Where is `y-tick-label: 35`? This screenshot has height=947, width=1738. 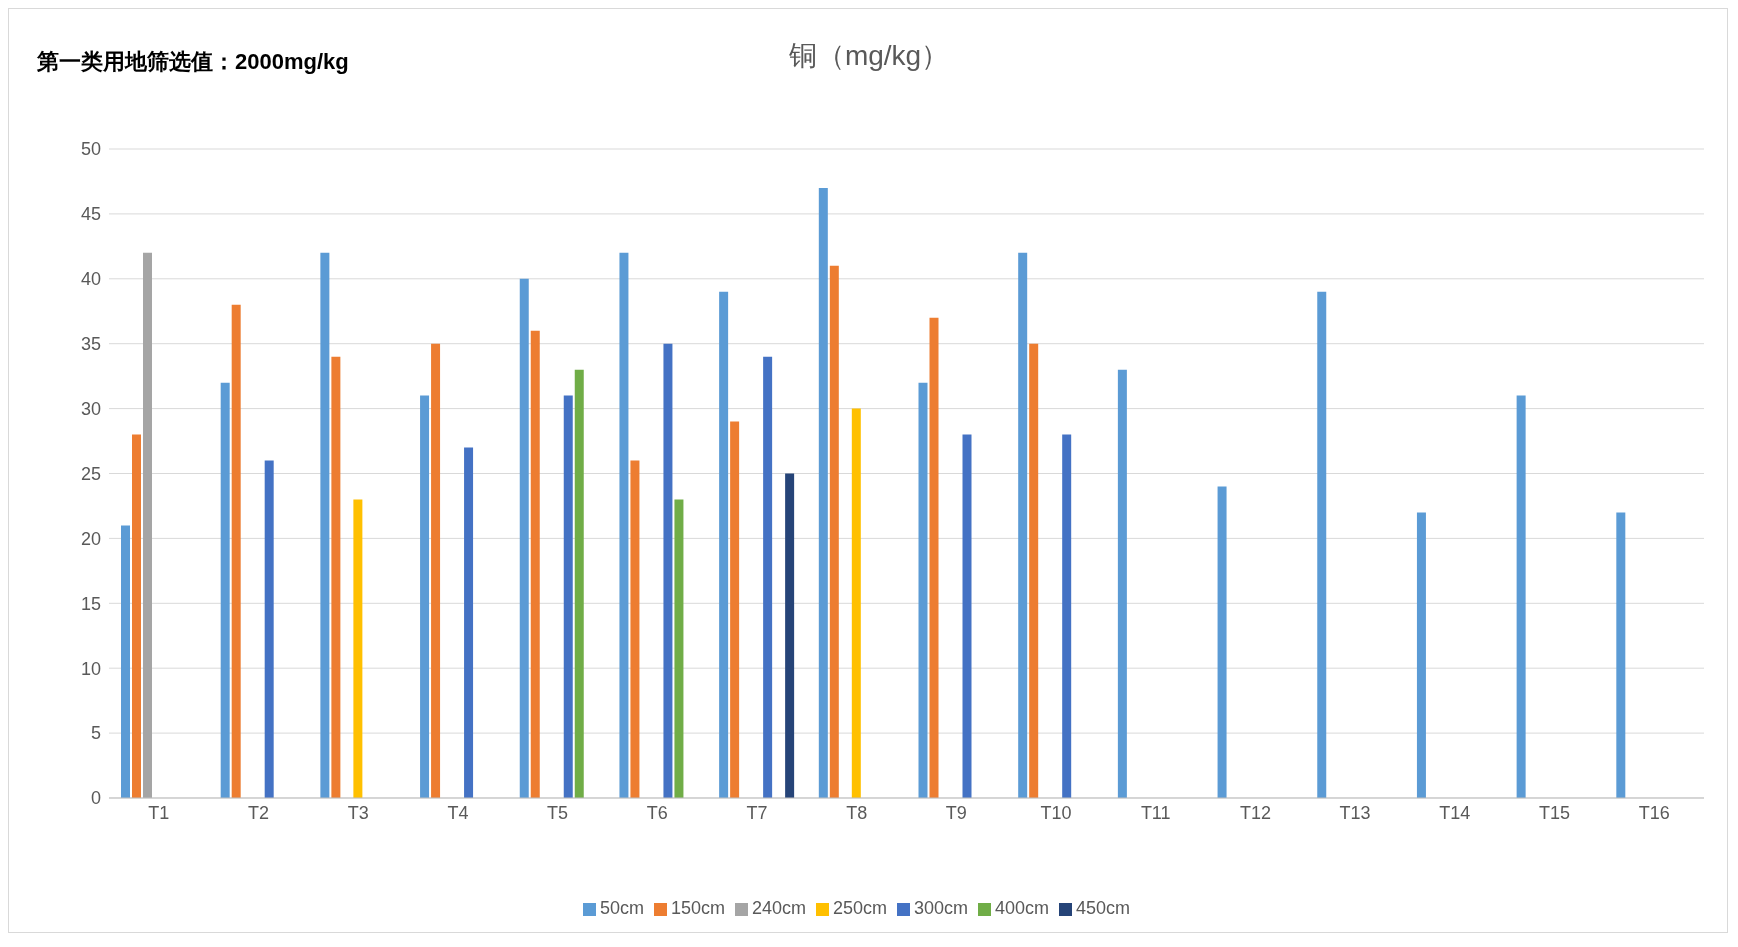
y-tick-label: 35 is located at coordinates (90, 344).